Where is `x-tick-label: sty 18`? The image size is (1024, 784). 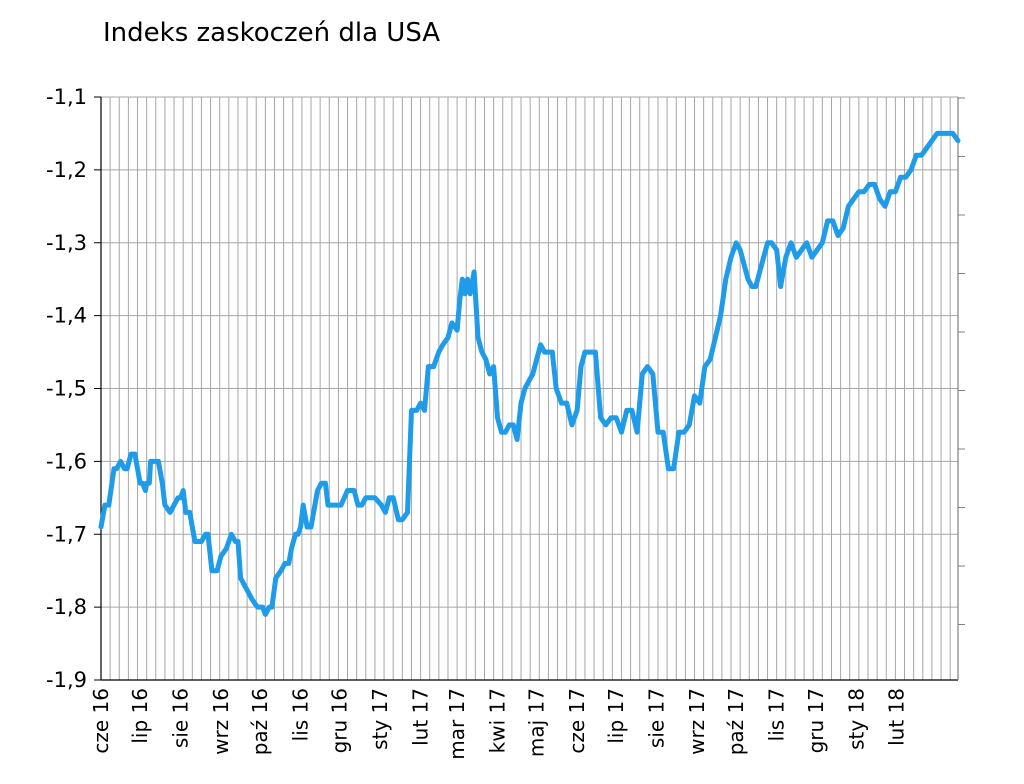
x-tick-label: sty 18 is located at coordinates (856, 719).